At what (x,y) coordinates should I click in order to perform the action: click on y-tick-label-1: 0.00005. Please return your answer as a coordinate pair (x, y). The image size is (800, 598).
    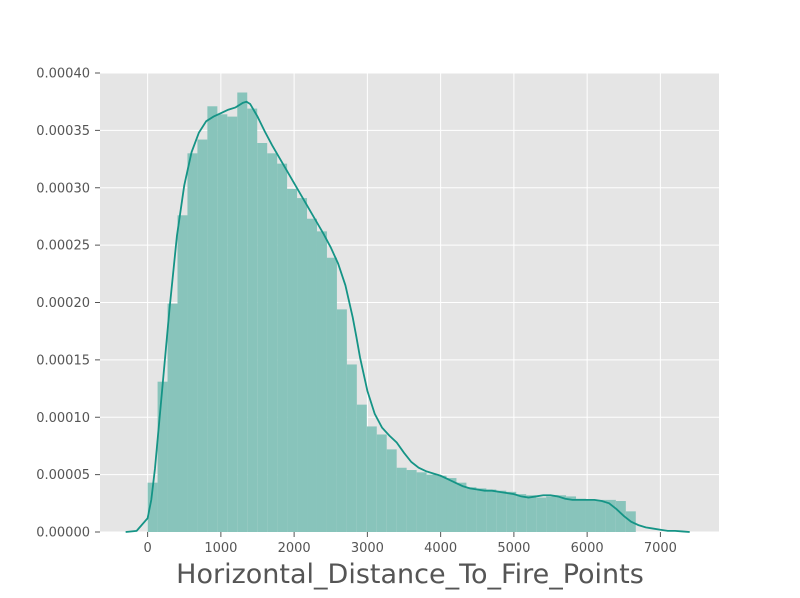
    Looking at the image, I should click on (63, 475).